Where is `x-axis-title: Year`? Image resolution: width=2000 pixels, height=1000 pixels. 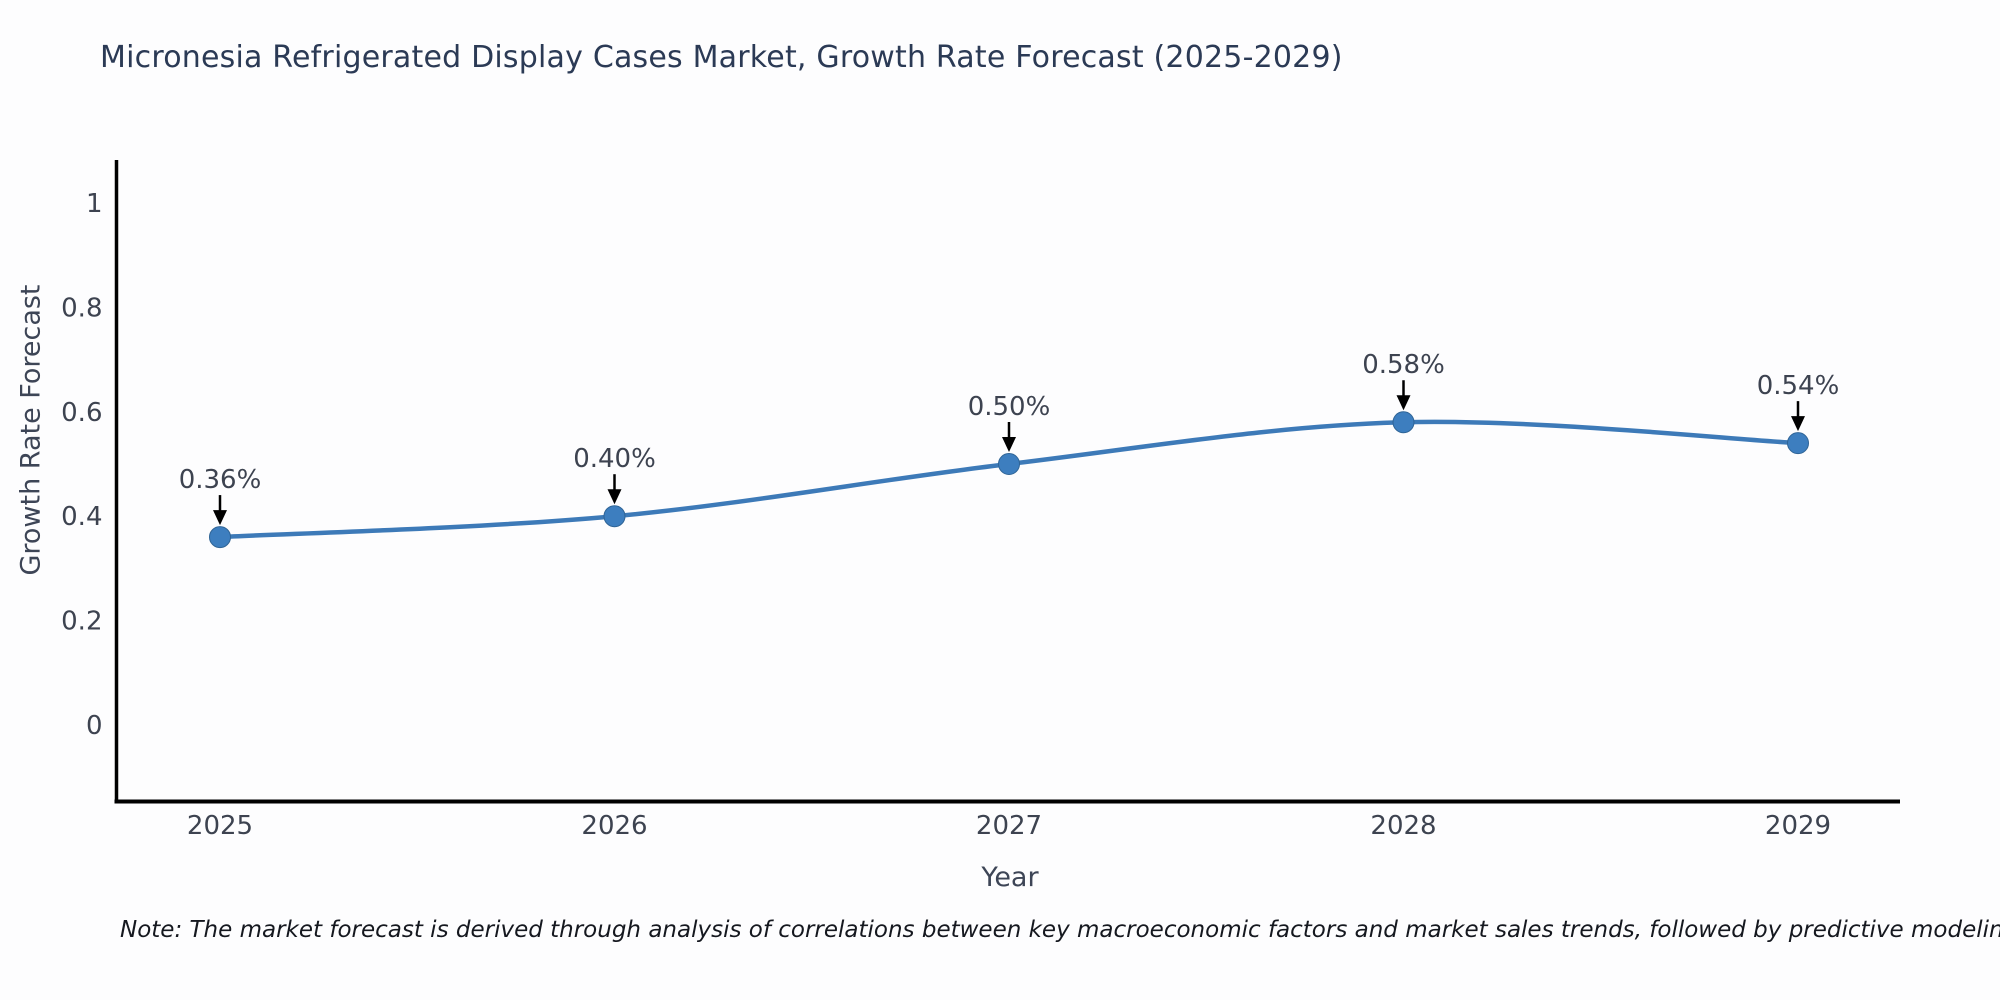
x-axis-title: Year is located at coordinates (1010, 877).